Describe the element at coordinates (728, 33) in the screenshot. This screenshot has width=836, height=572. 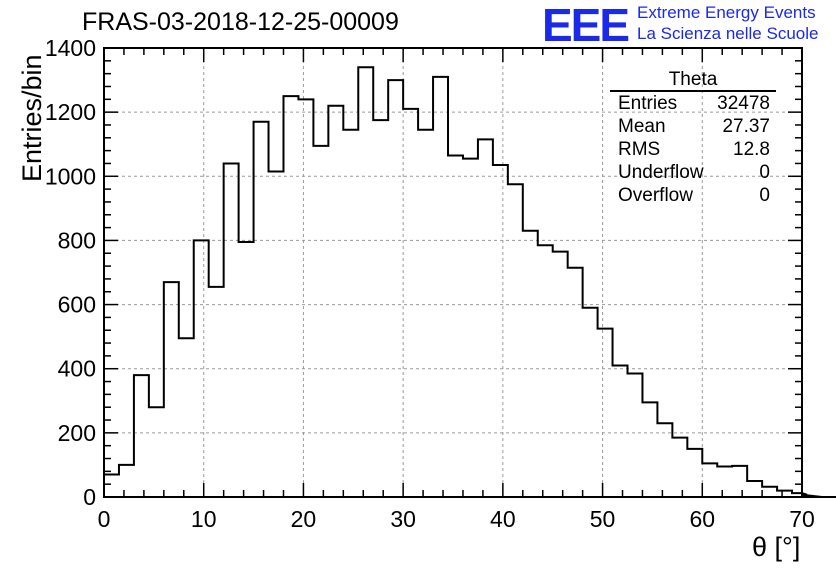
I see `logo-caption-line2: La Scienza nelle Scuole` at that location.